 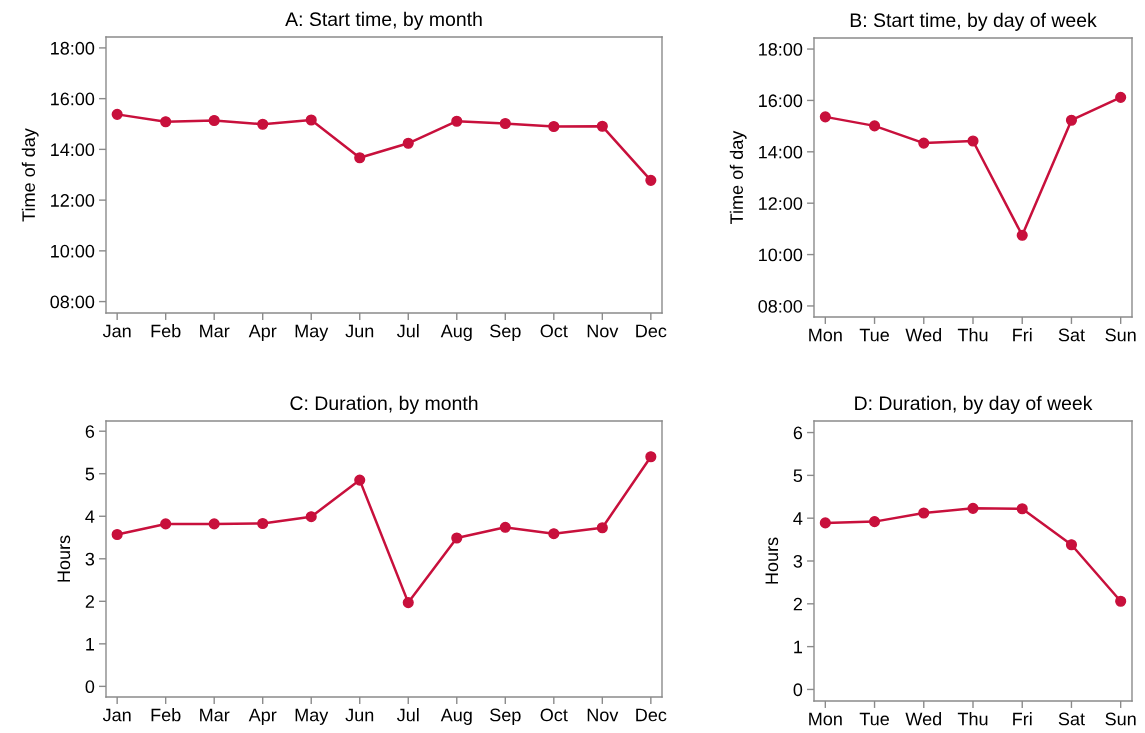 I want to click on x-tick-label: Nov, so click(x=603, y=715).